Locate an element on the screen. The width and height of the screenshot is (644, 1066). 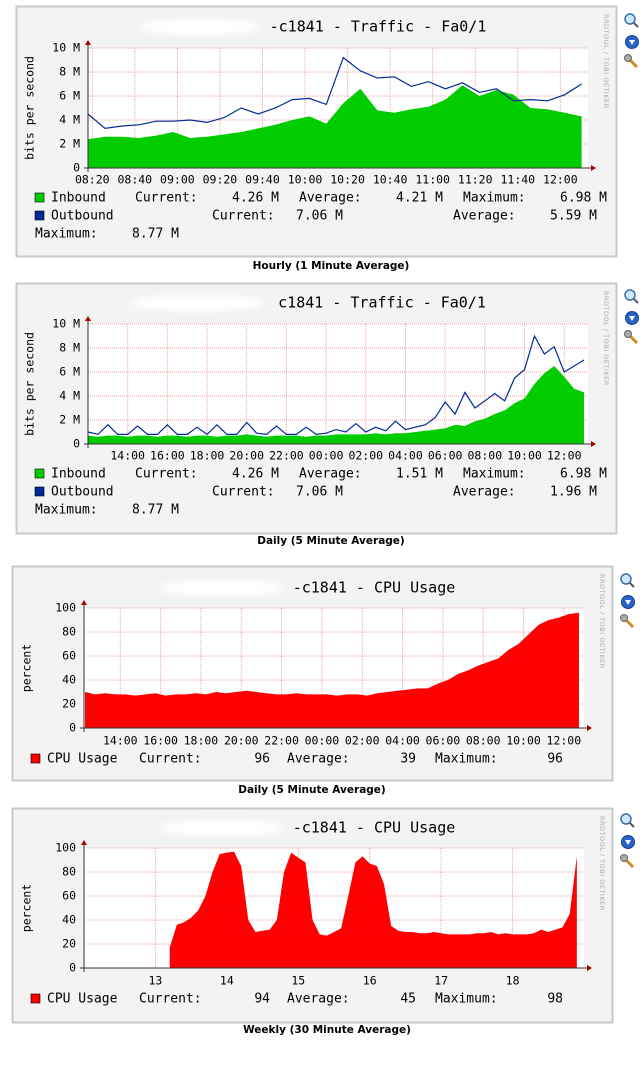
stat-value: 5.59 M is located at coordinates (573, 216).